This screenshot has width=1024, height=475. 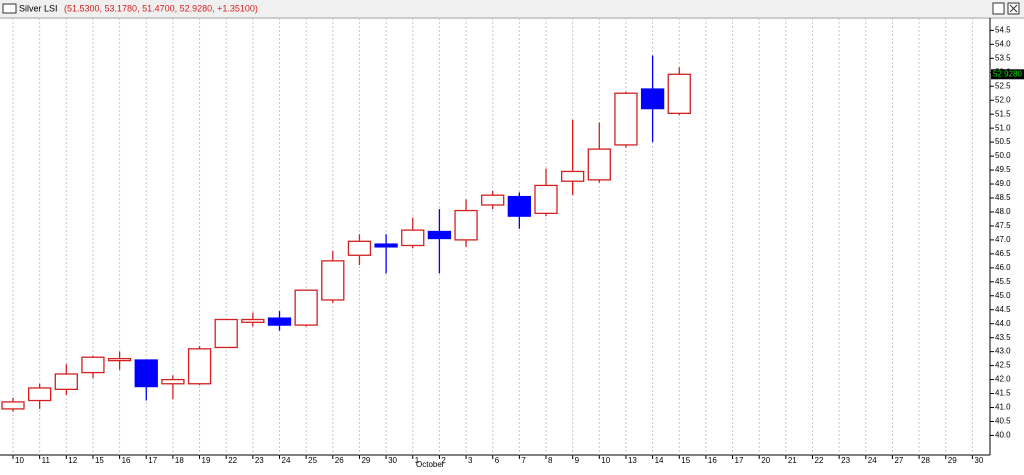 What do you see at coordinates (512, 8) in the screenshot?
I see `title-bar` at bounding box center [512, 8].